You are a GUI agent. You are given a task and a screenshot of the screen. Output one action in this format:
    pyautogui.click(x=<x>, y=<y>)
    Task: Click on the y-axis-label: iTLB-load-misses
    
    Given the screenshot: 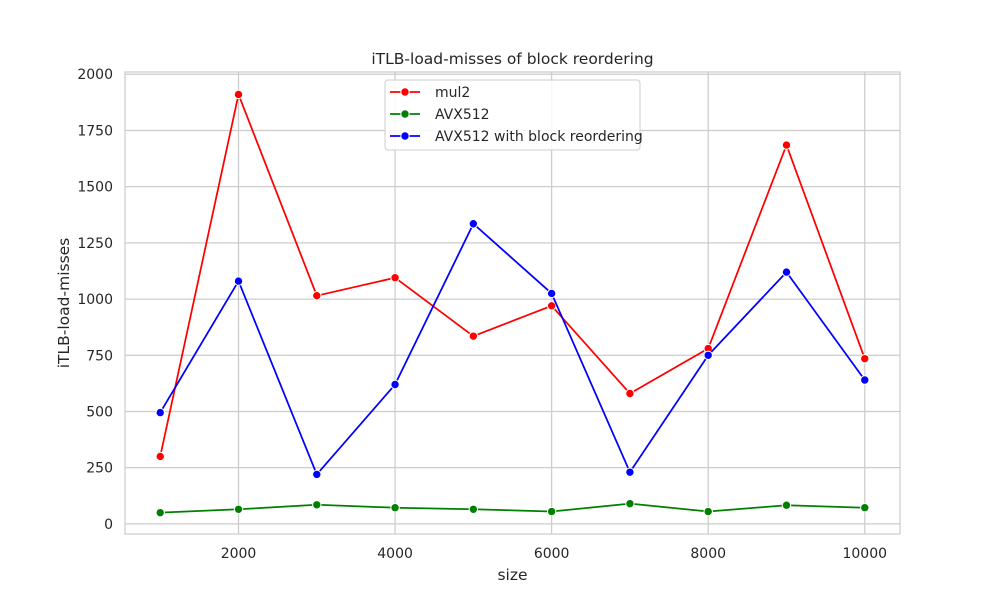 What is the action you would take?
    pyautogui.click(x=64, y=303)
    